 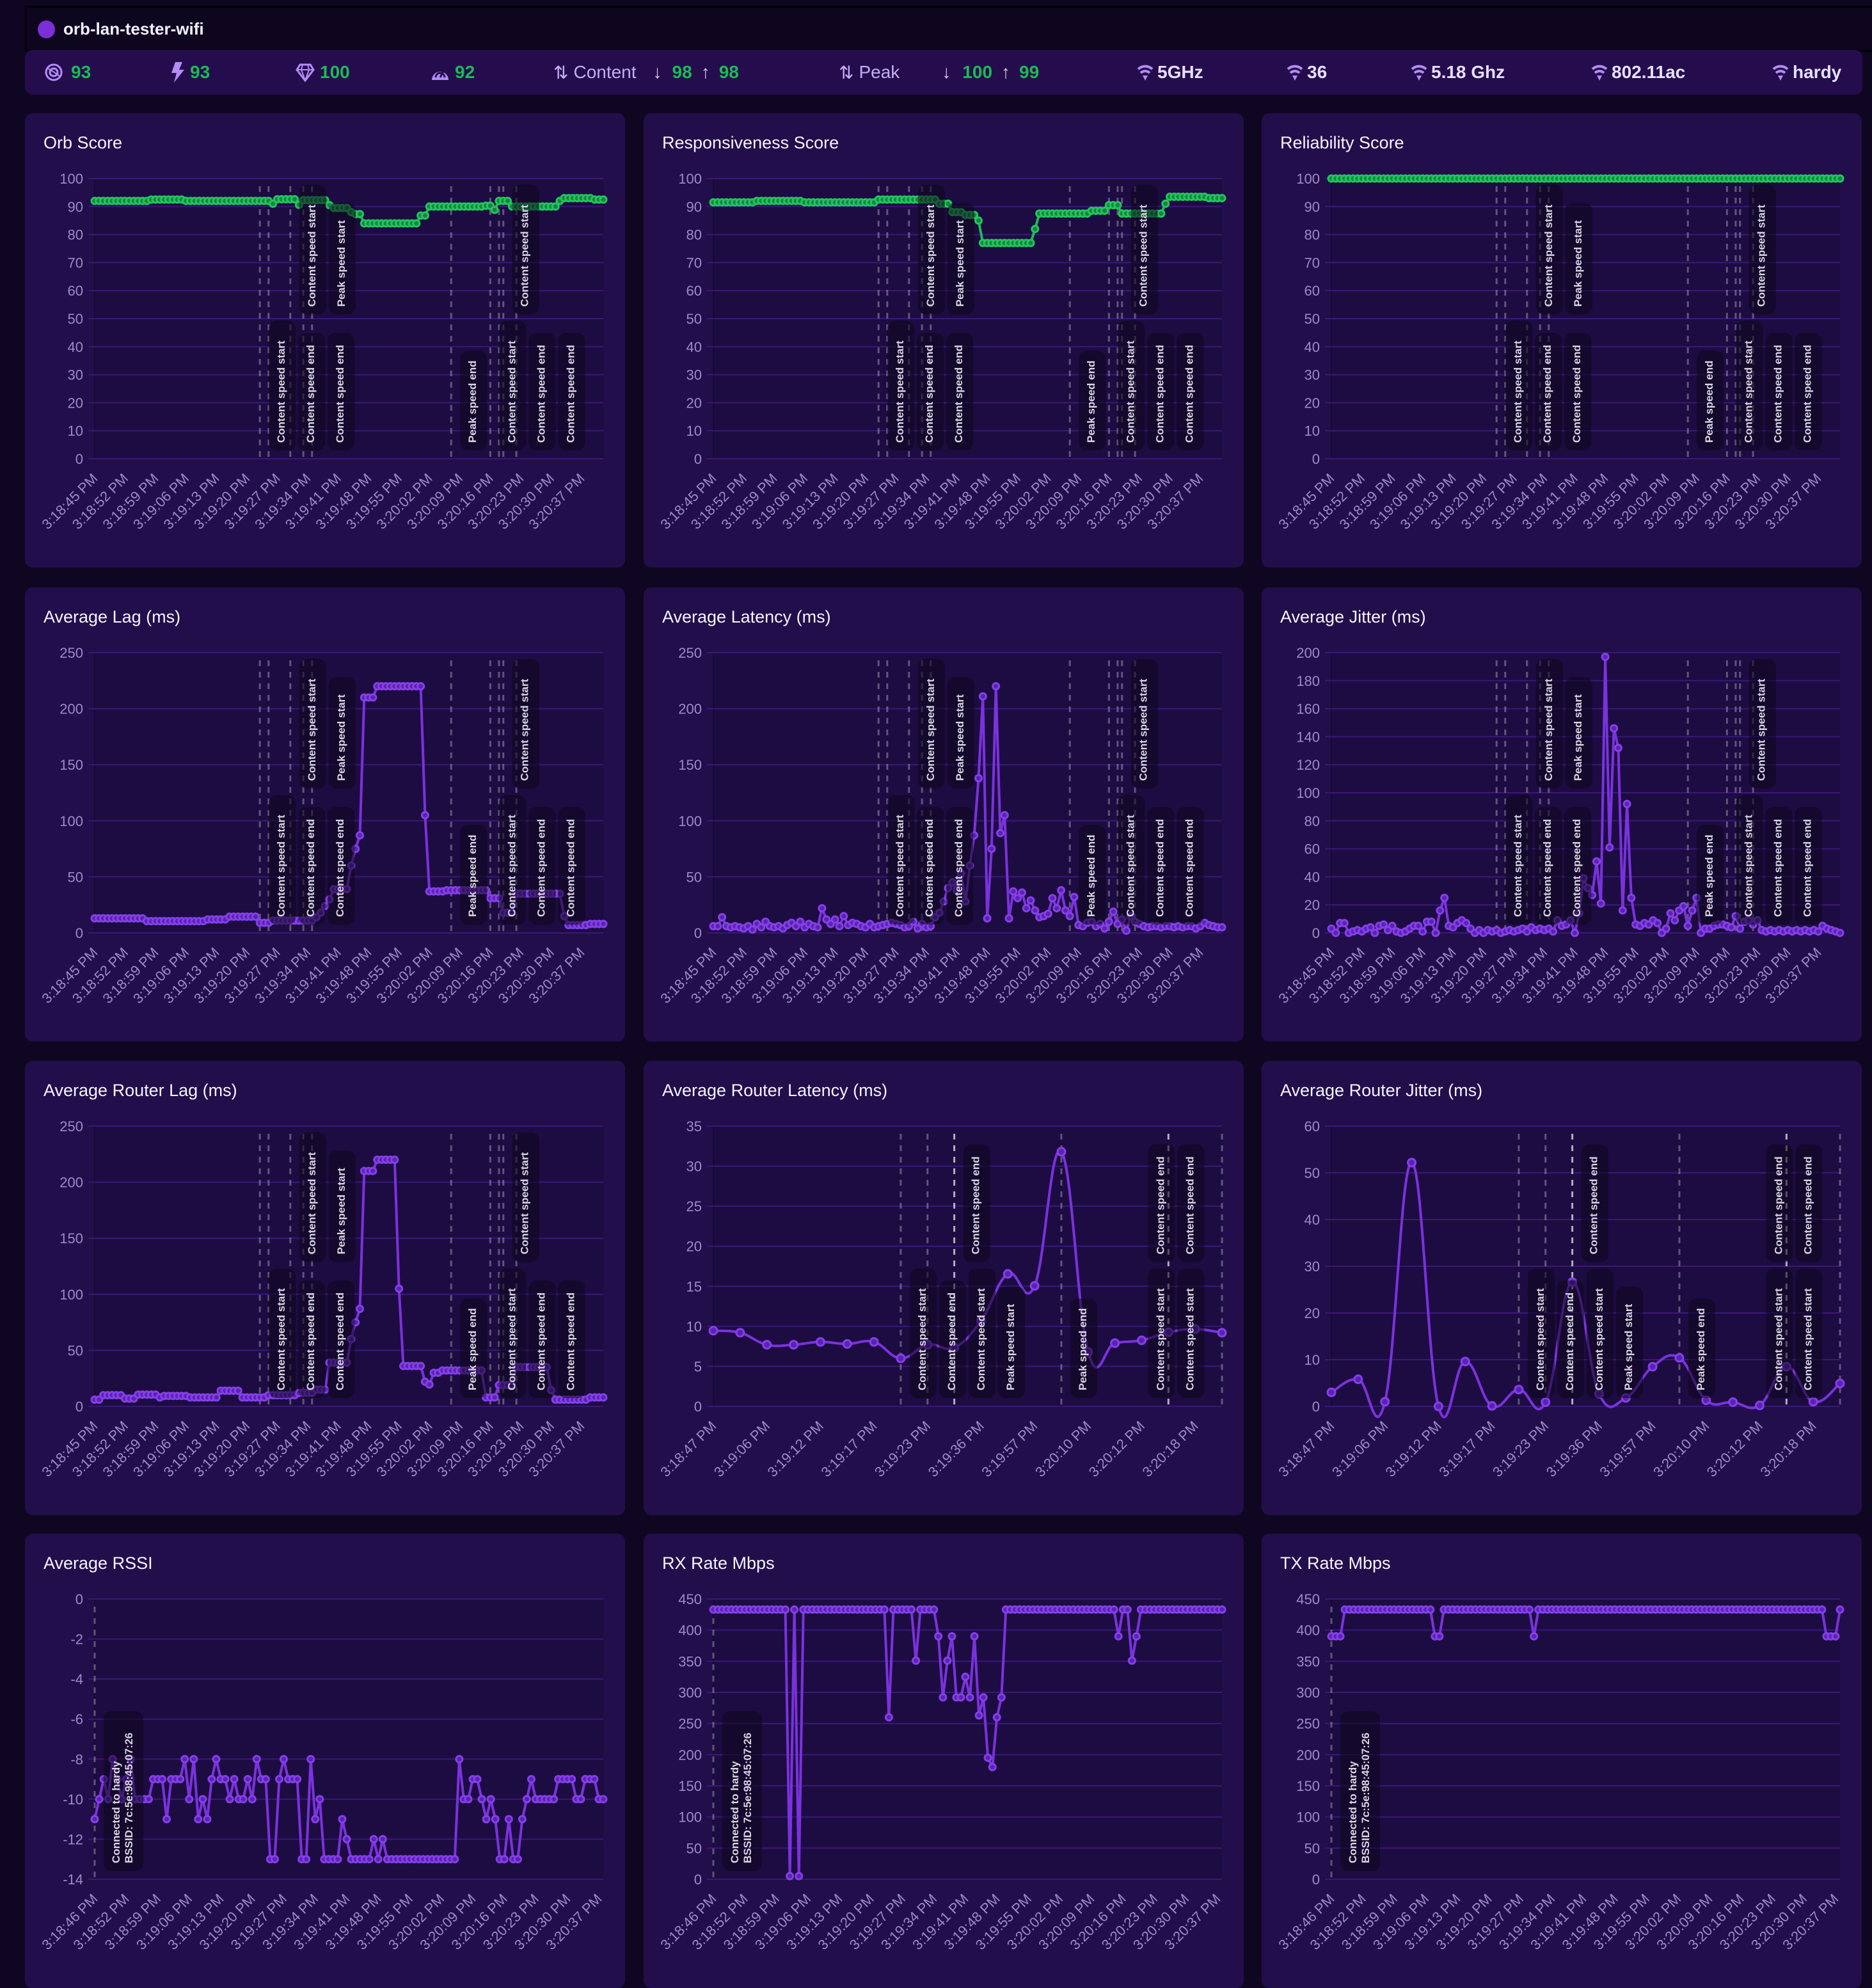 I want to click on y-tick-label: 70, so click(x=75, y=263).